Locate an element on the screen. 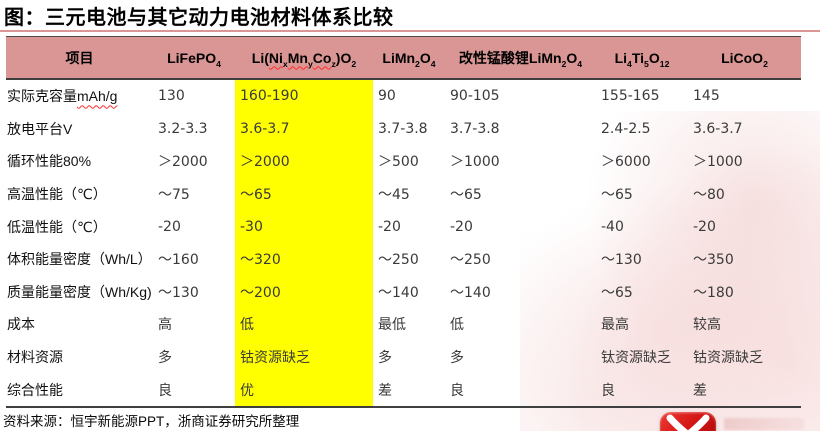 This screenshot has height=431, width=820. value-cell: 145 is located at coordinates (706, 96).